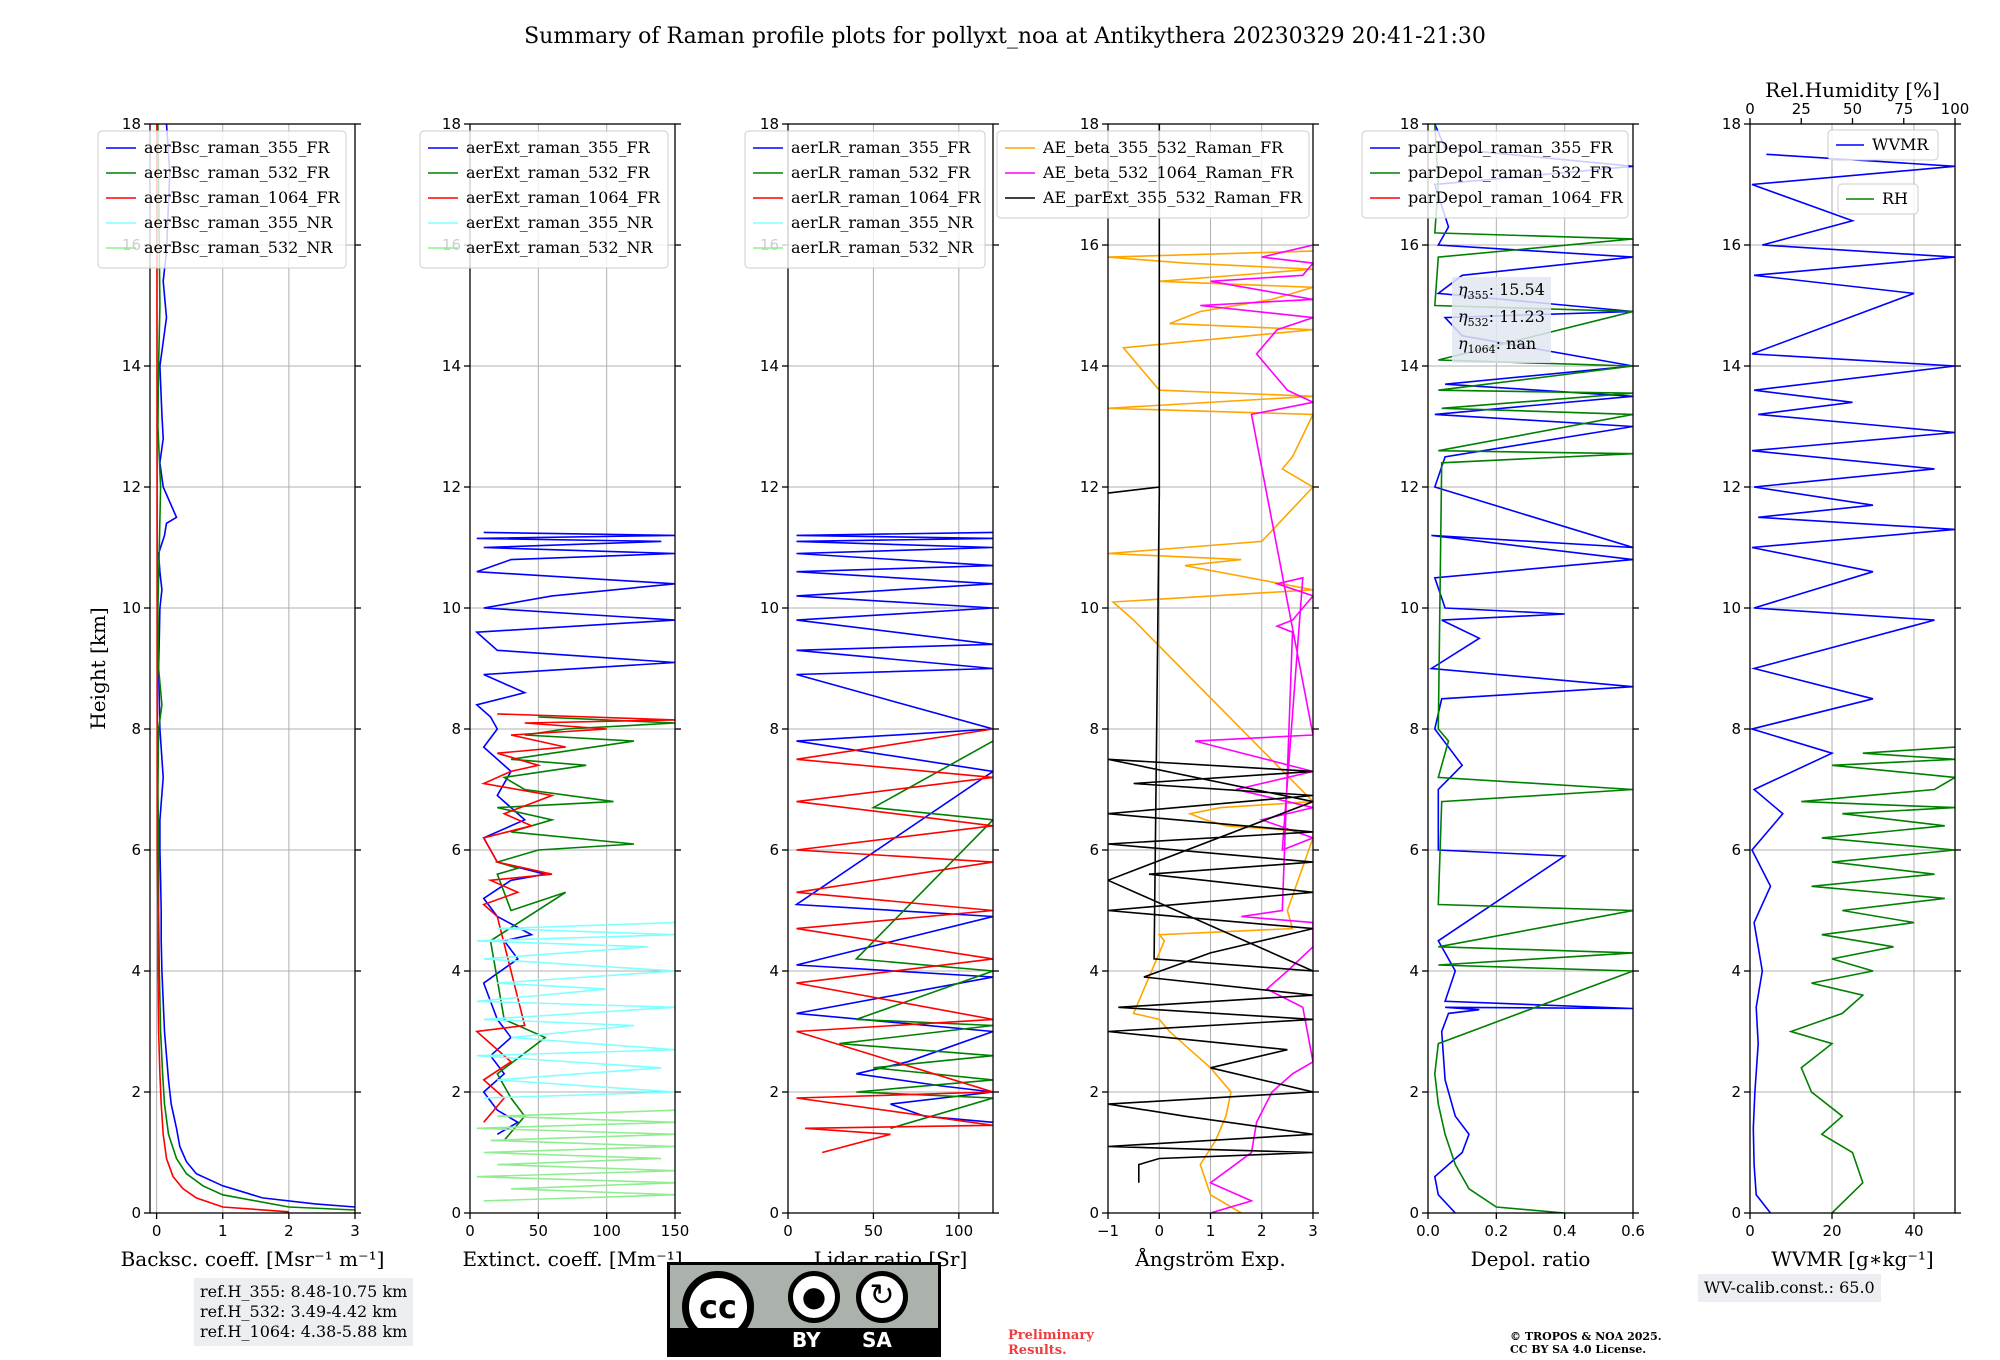 Image resolution: width=2000 pixels, height=1360 pixels. What do you see at coordinates (814, 1297) in the screenshot?
I see `attribution-person-icon: ●` at bounding box center [814, 1297].